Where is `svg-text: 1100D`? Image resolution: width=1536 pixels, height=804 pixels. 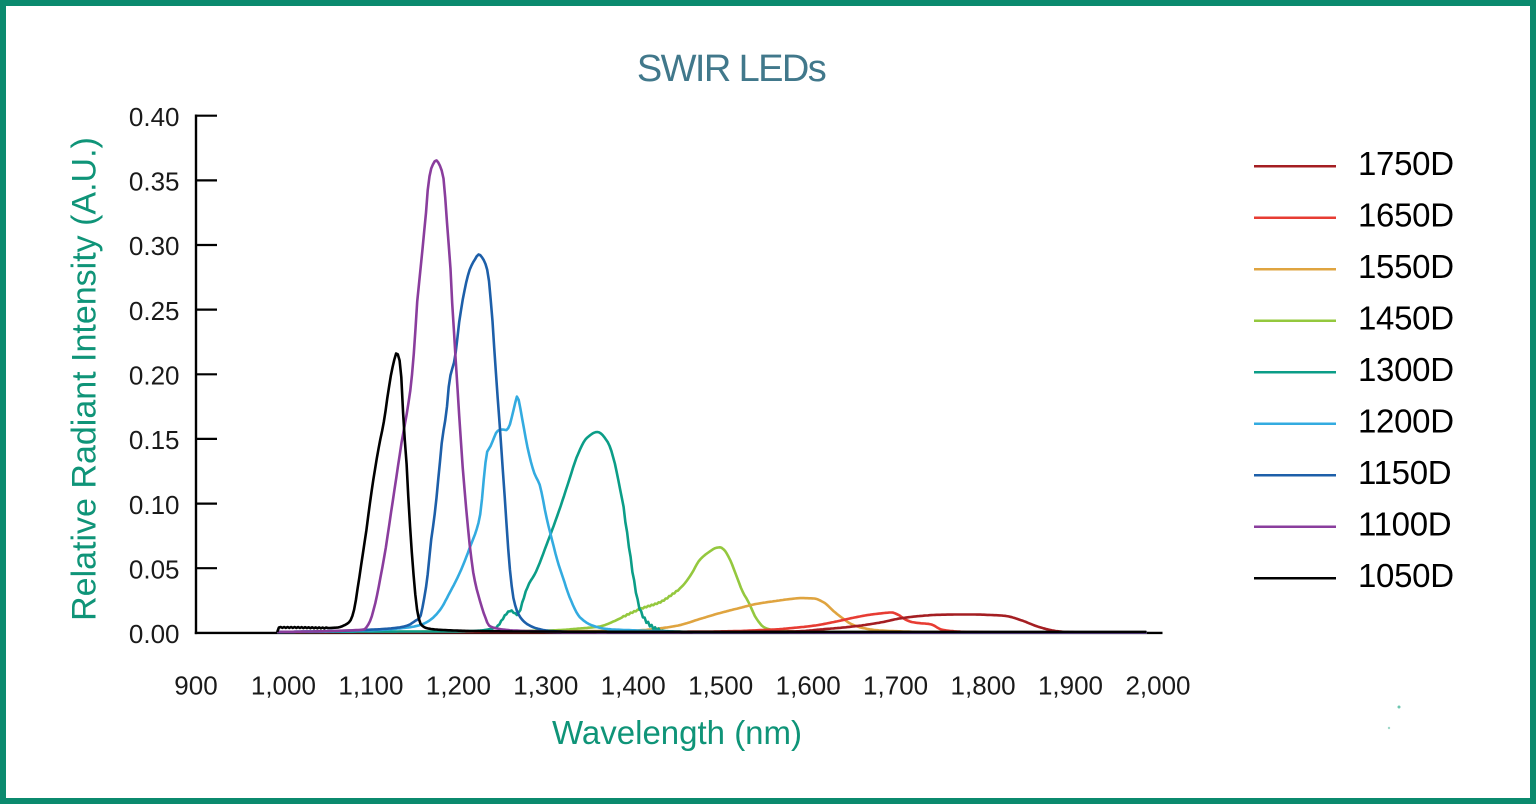 svg-text: 1100D is located at coordinates (1404, 524).